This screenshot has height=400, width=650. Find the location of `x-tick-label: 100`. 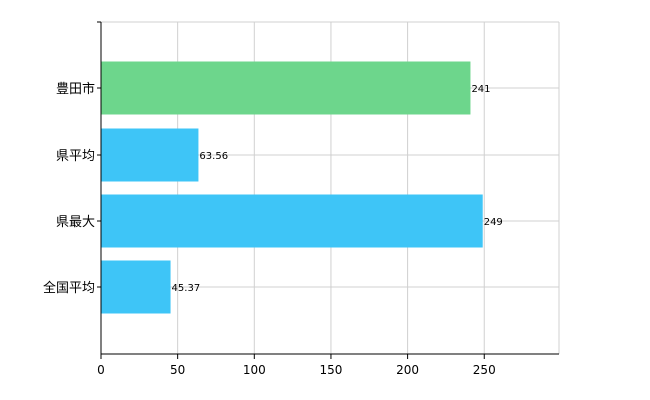

x-tick-label: 100 is located at coordinates (254, 370).